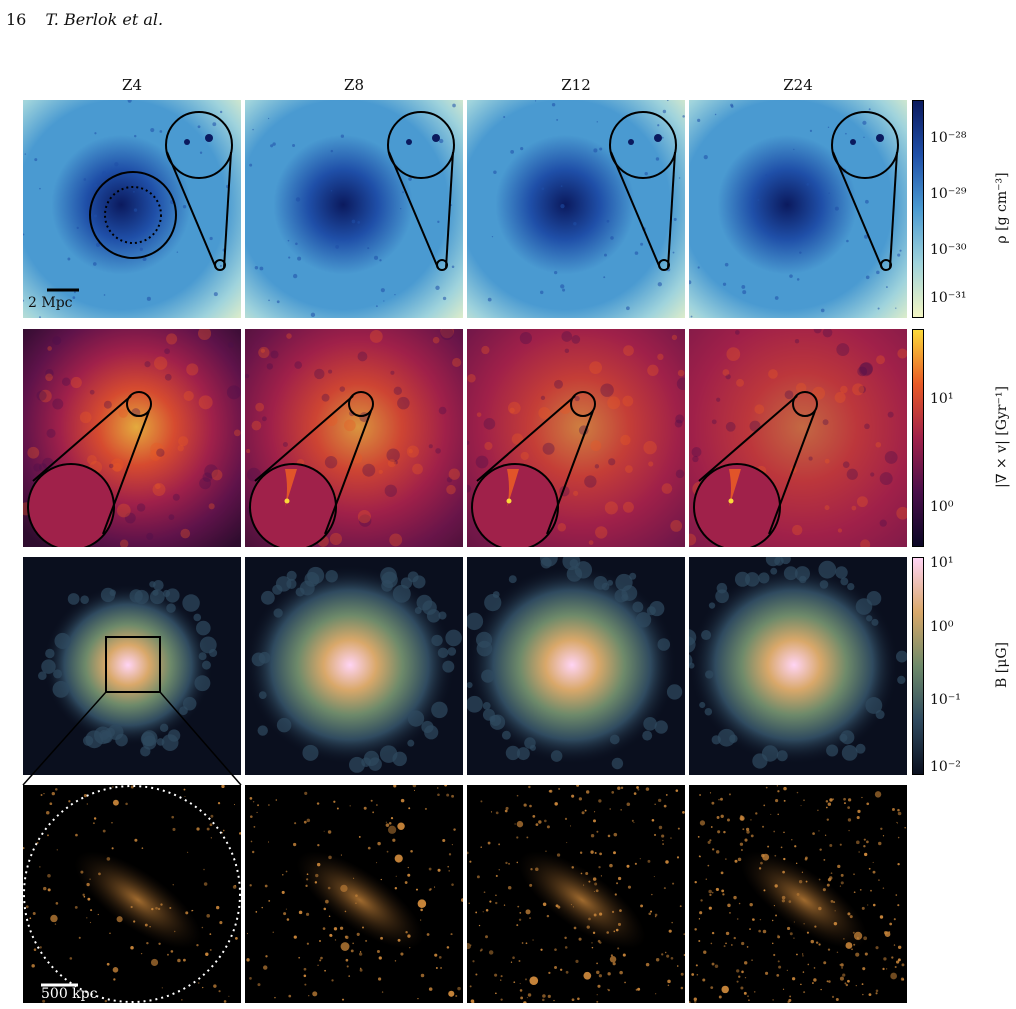 The height and width of the screenshot is (1009, 1016). Describe the element at coordinates (798, 438) in the screenshot. I see `panel-vorticity-z24` at that location.